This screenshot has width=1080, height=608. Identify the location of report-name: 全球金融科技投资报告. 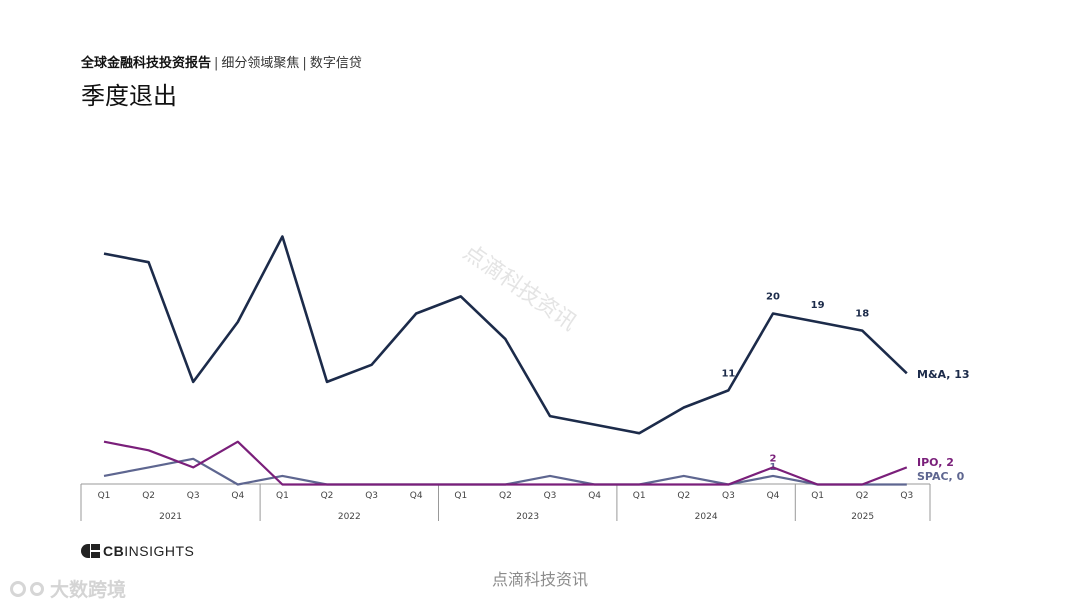
(146, 63).